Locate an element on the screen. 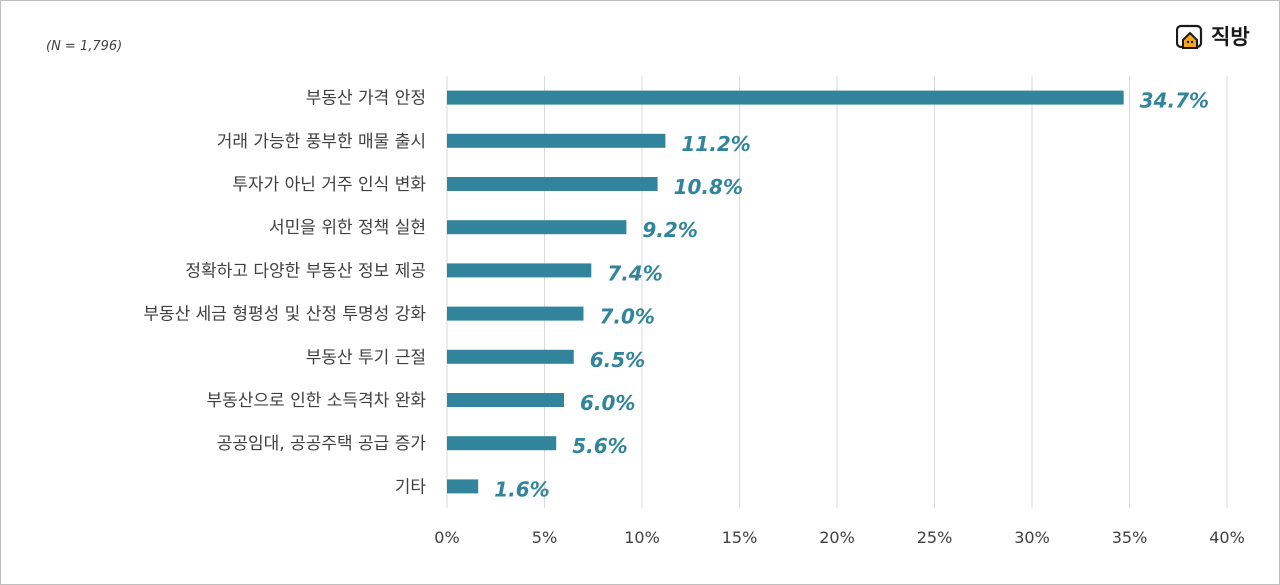 The image size is (1280, 585). x-tick-label: 10% is located at coordinates (642, 537).